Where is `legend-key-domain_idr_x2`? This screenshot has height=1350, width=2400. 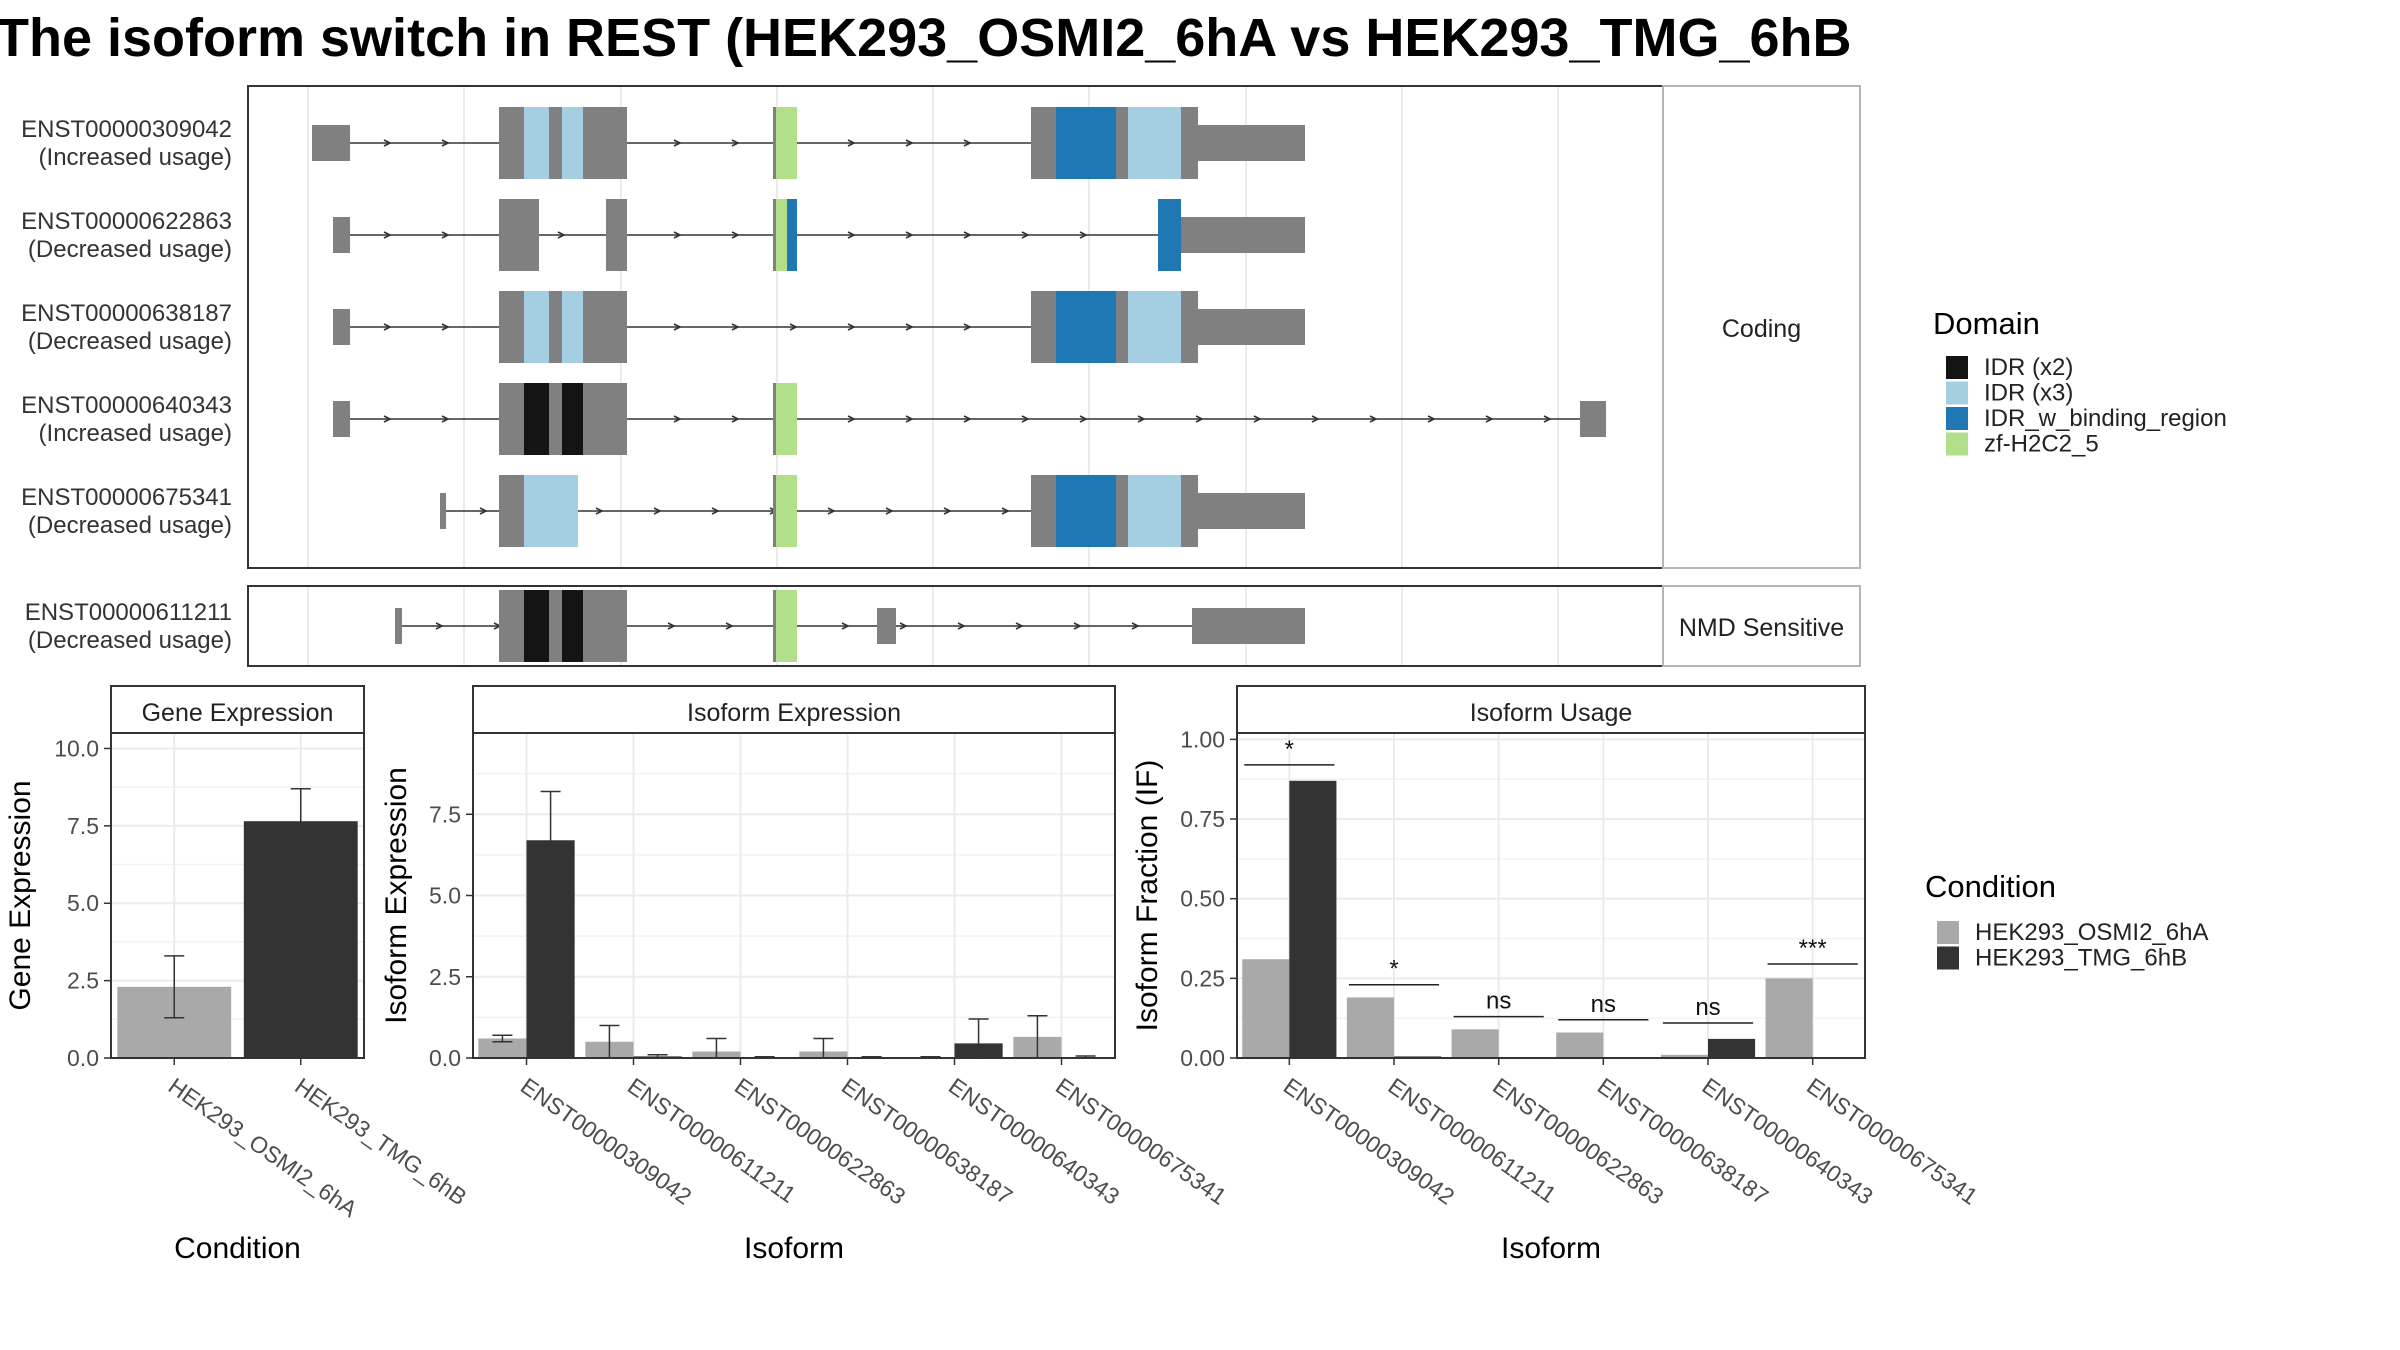 legend-key-domain_idr_x2 is located at coordinates (1957, 367).